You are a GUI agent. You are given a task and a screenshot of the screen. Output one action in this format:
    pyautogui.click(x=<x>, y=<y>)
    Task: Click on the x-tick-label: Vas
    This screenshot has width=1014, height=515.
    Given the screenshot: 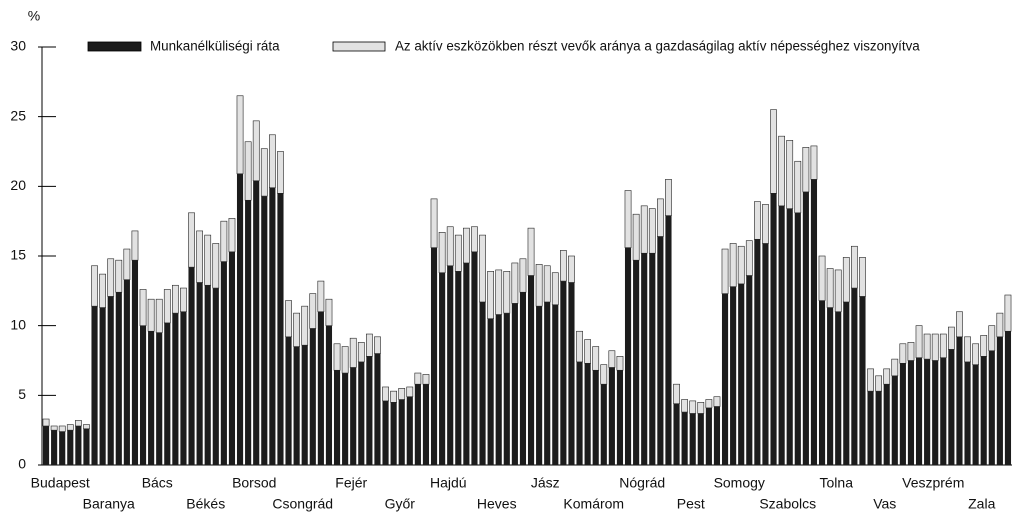 What is the action you would take?
    pyautogui.click(x=884, y=504)
    